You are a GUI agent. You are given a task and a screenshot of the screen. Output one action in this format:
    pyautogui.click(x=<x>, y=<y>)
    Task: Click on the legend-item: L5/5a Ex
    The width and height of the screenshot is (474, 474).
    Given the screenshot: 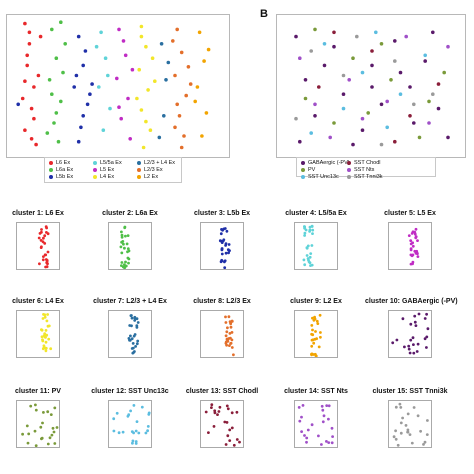 What is the action you would take?
    pyautogui.click(x=107, y=163)
    